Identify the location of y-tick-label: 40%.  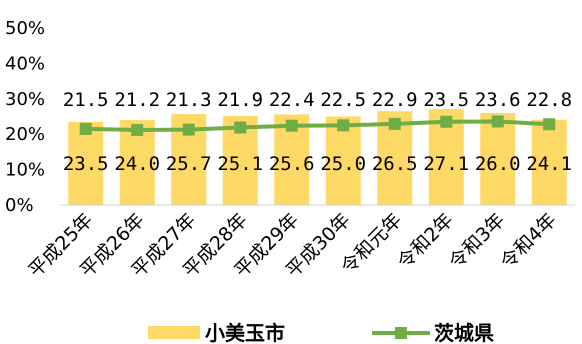
(25, 63).